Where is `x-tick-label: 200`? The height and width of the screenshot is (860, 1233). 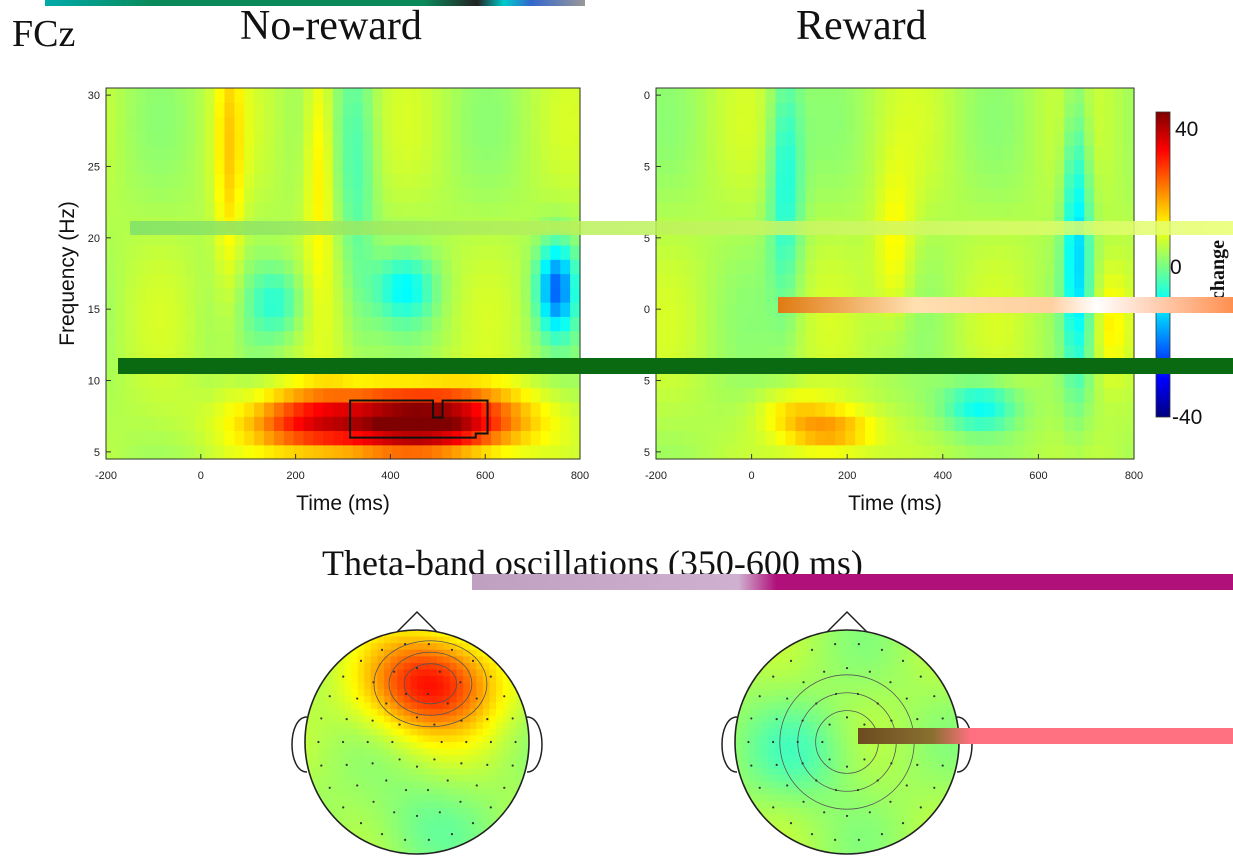
x-tick-label: 200 is located at coordinates (847, 476).